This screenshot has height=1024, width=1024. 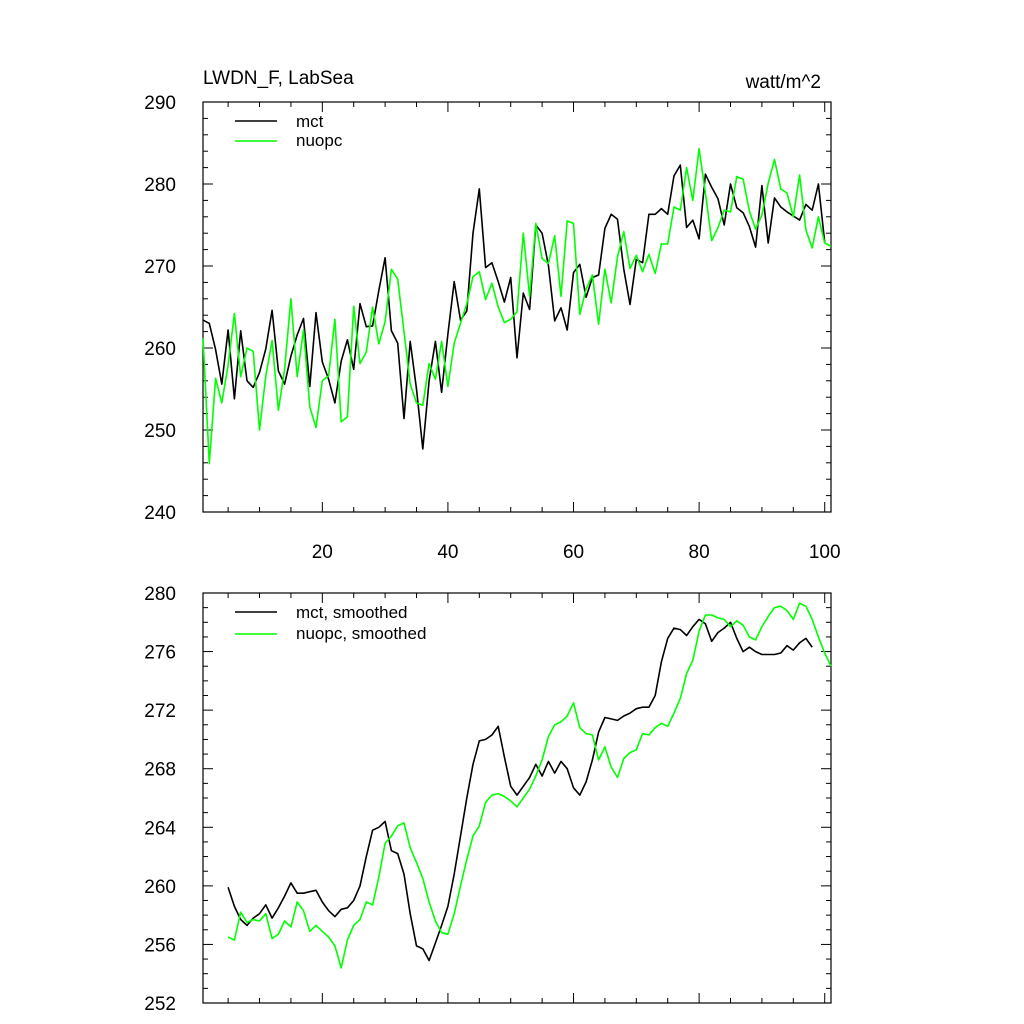 What do you see at coordinates (160, 103) in the screenshot?
I see `top-ytick-label: 290` at bounding box center [160, 103].